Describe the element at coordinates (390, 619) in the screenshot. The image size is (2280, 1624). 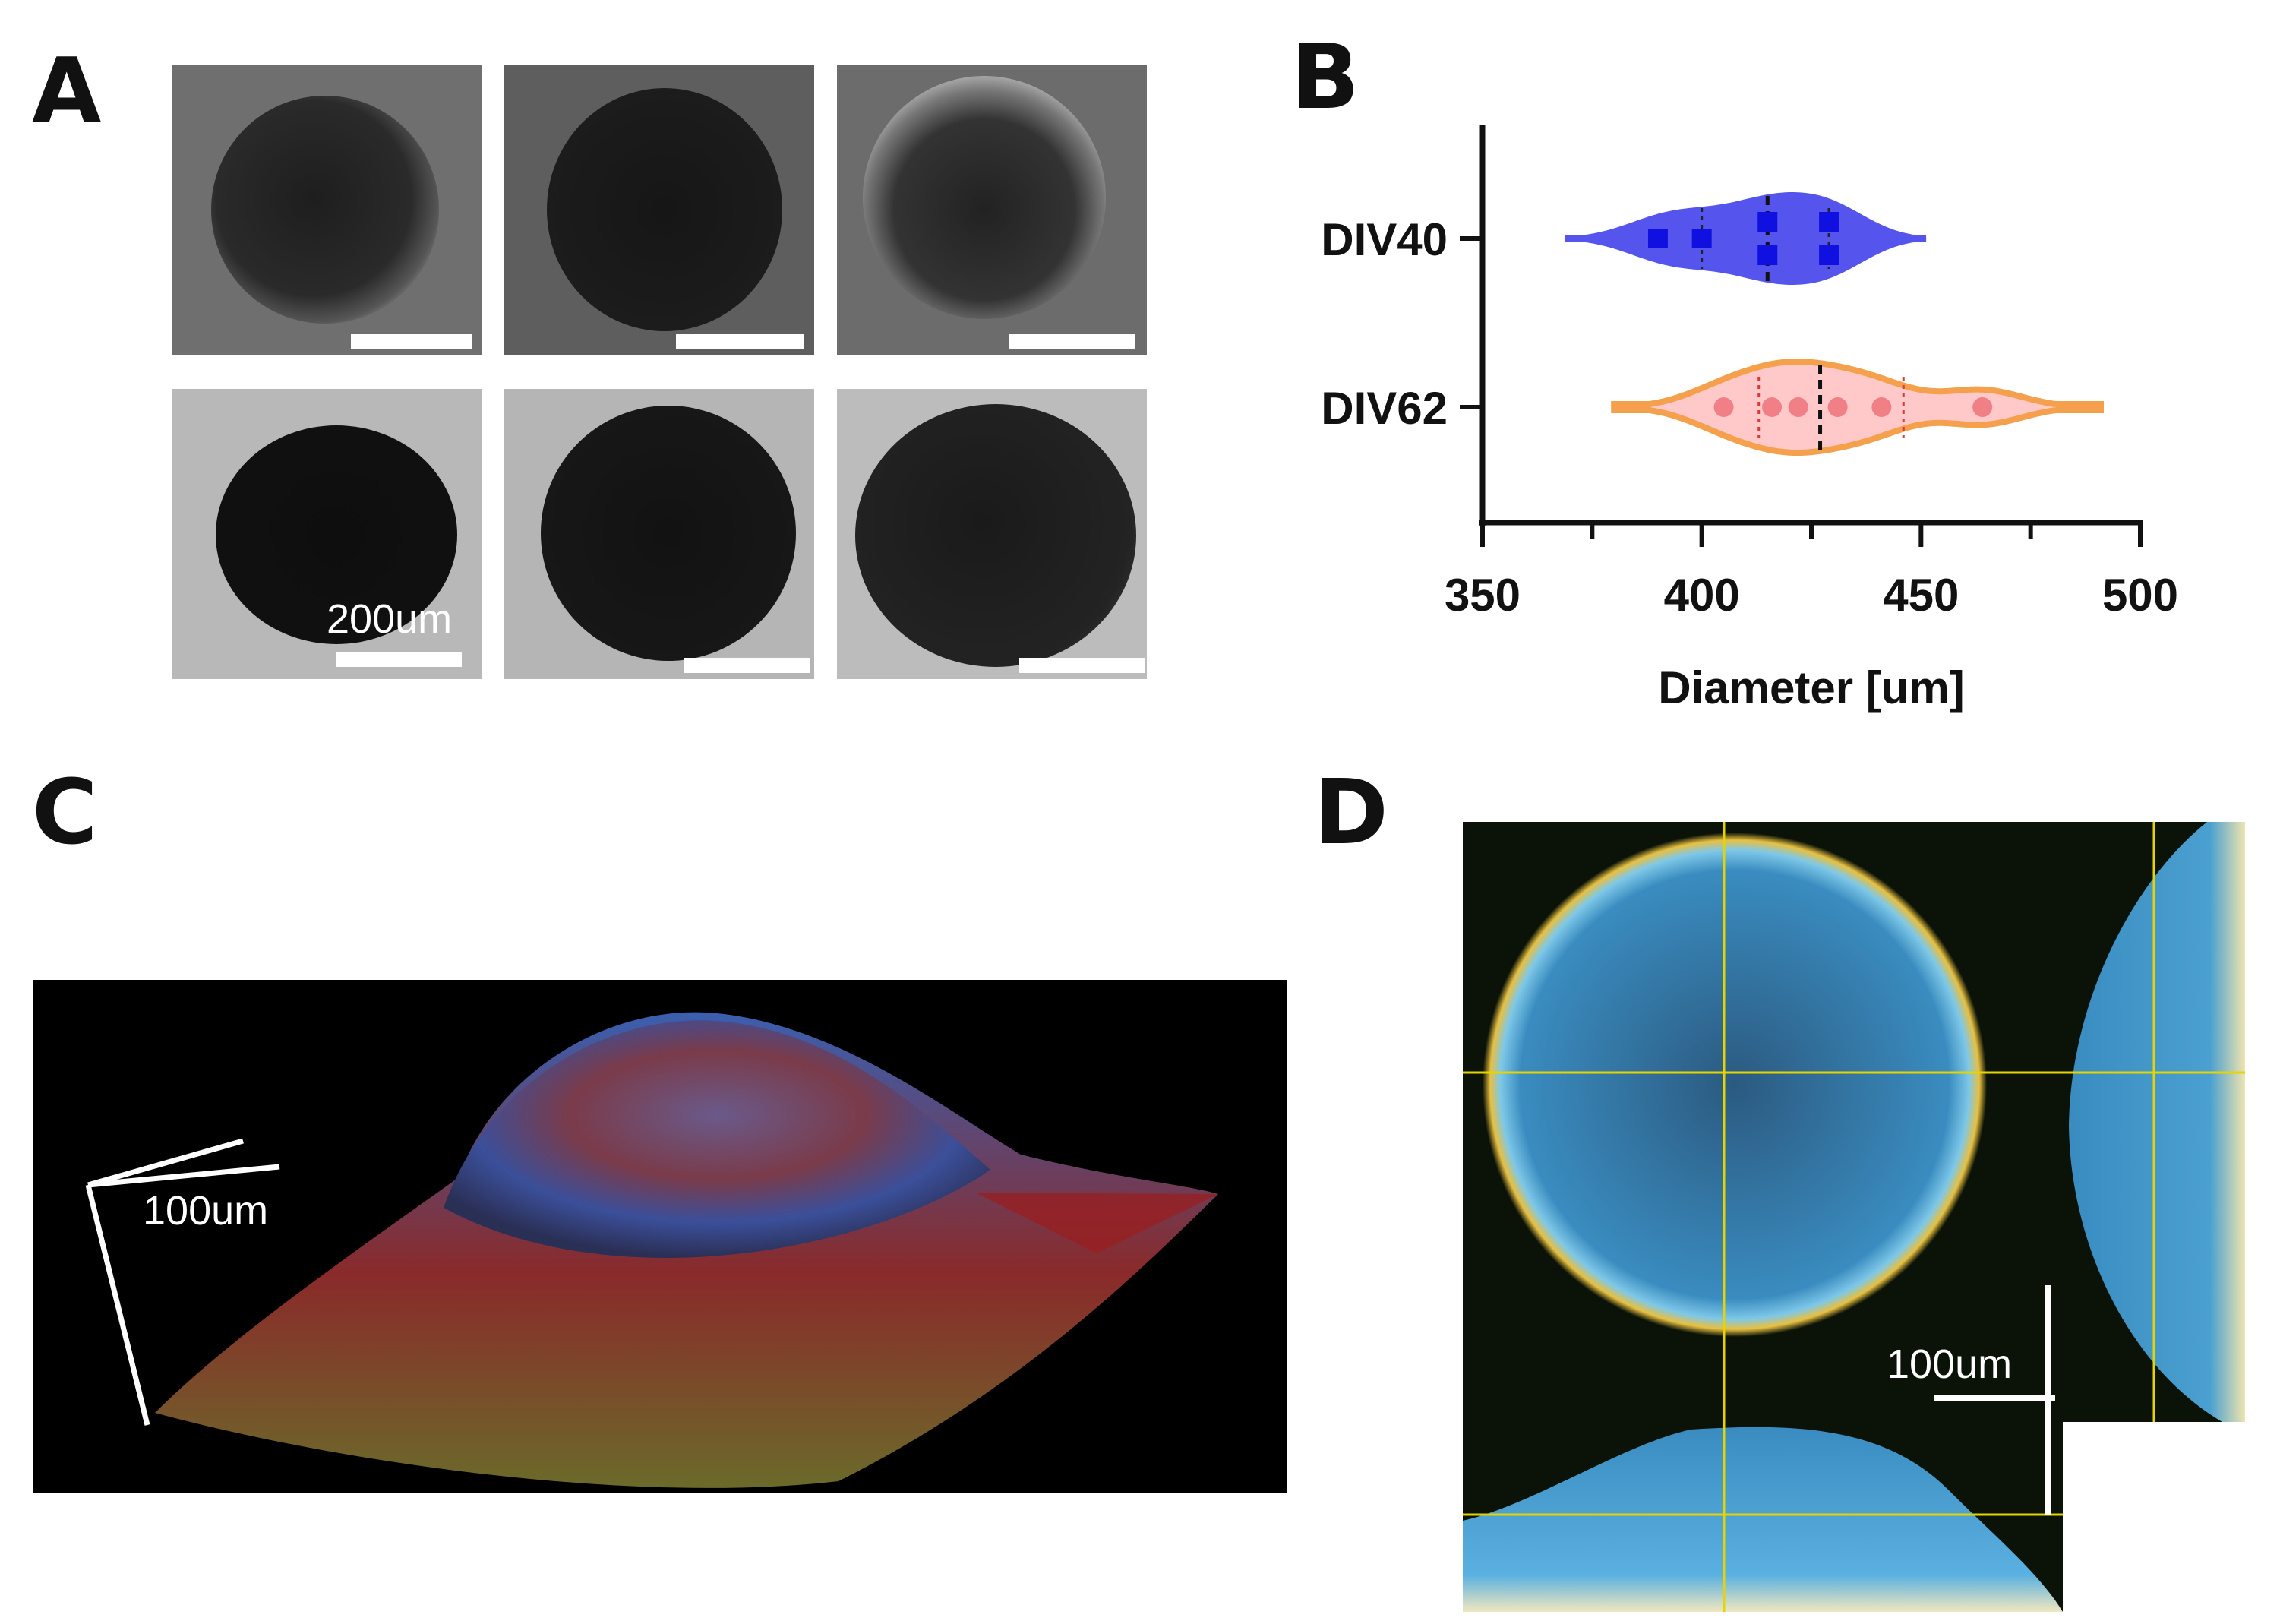
I see `scale-bar-label: 200um` at that location.